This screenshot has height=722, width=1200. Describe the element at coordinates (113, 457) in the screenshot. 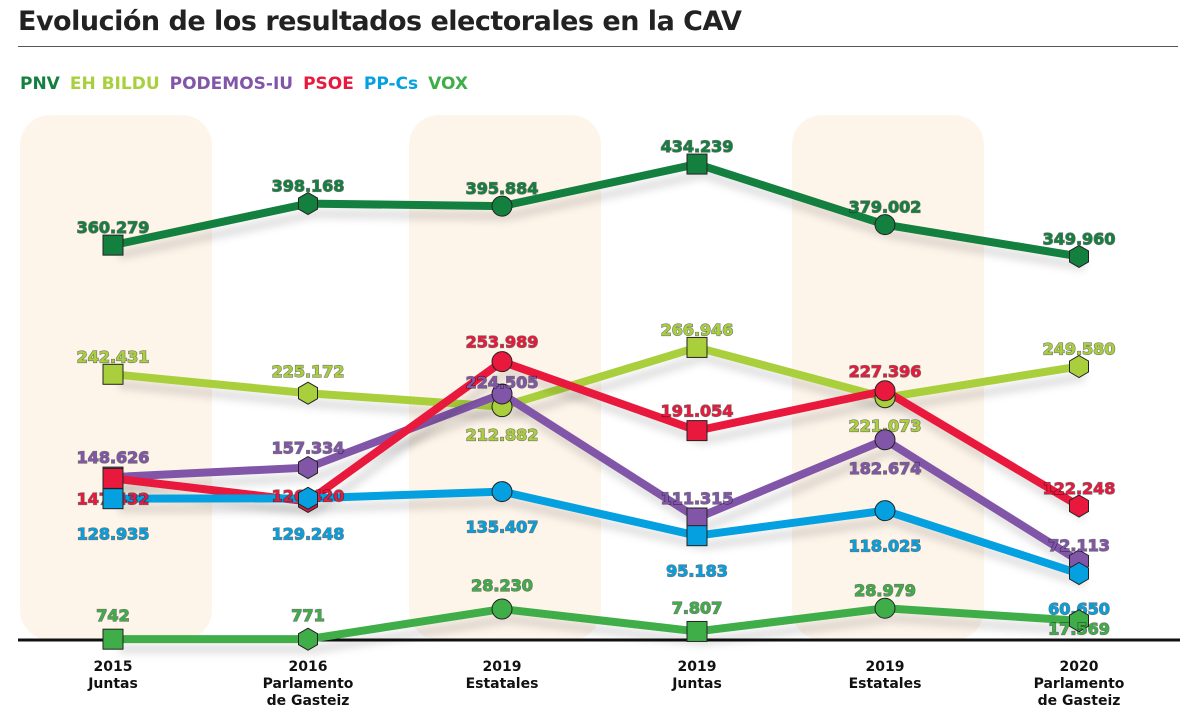

I see `data-label: 148.626` at that location.